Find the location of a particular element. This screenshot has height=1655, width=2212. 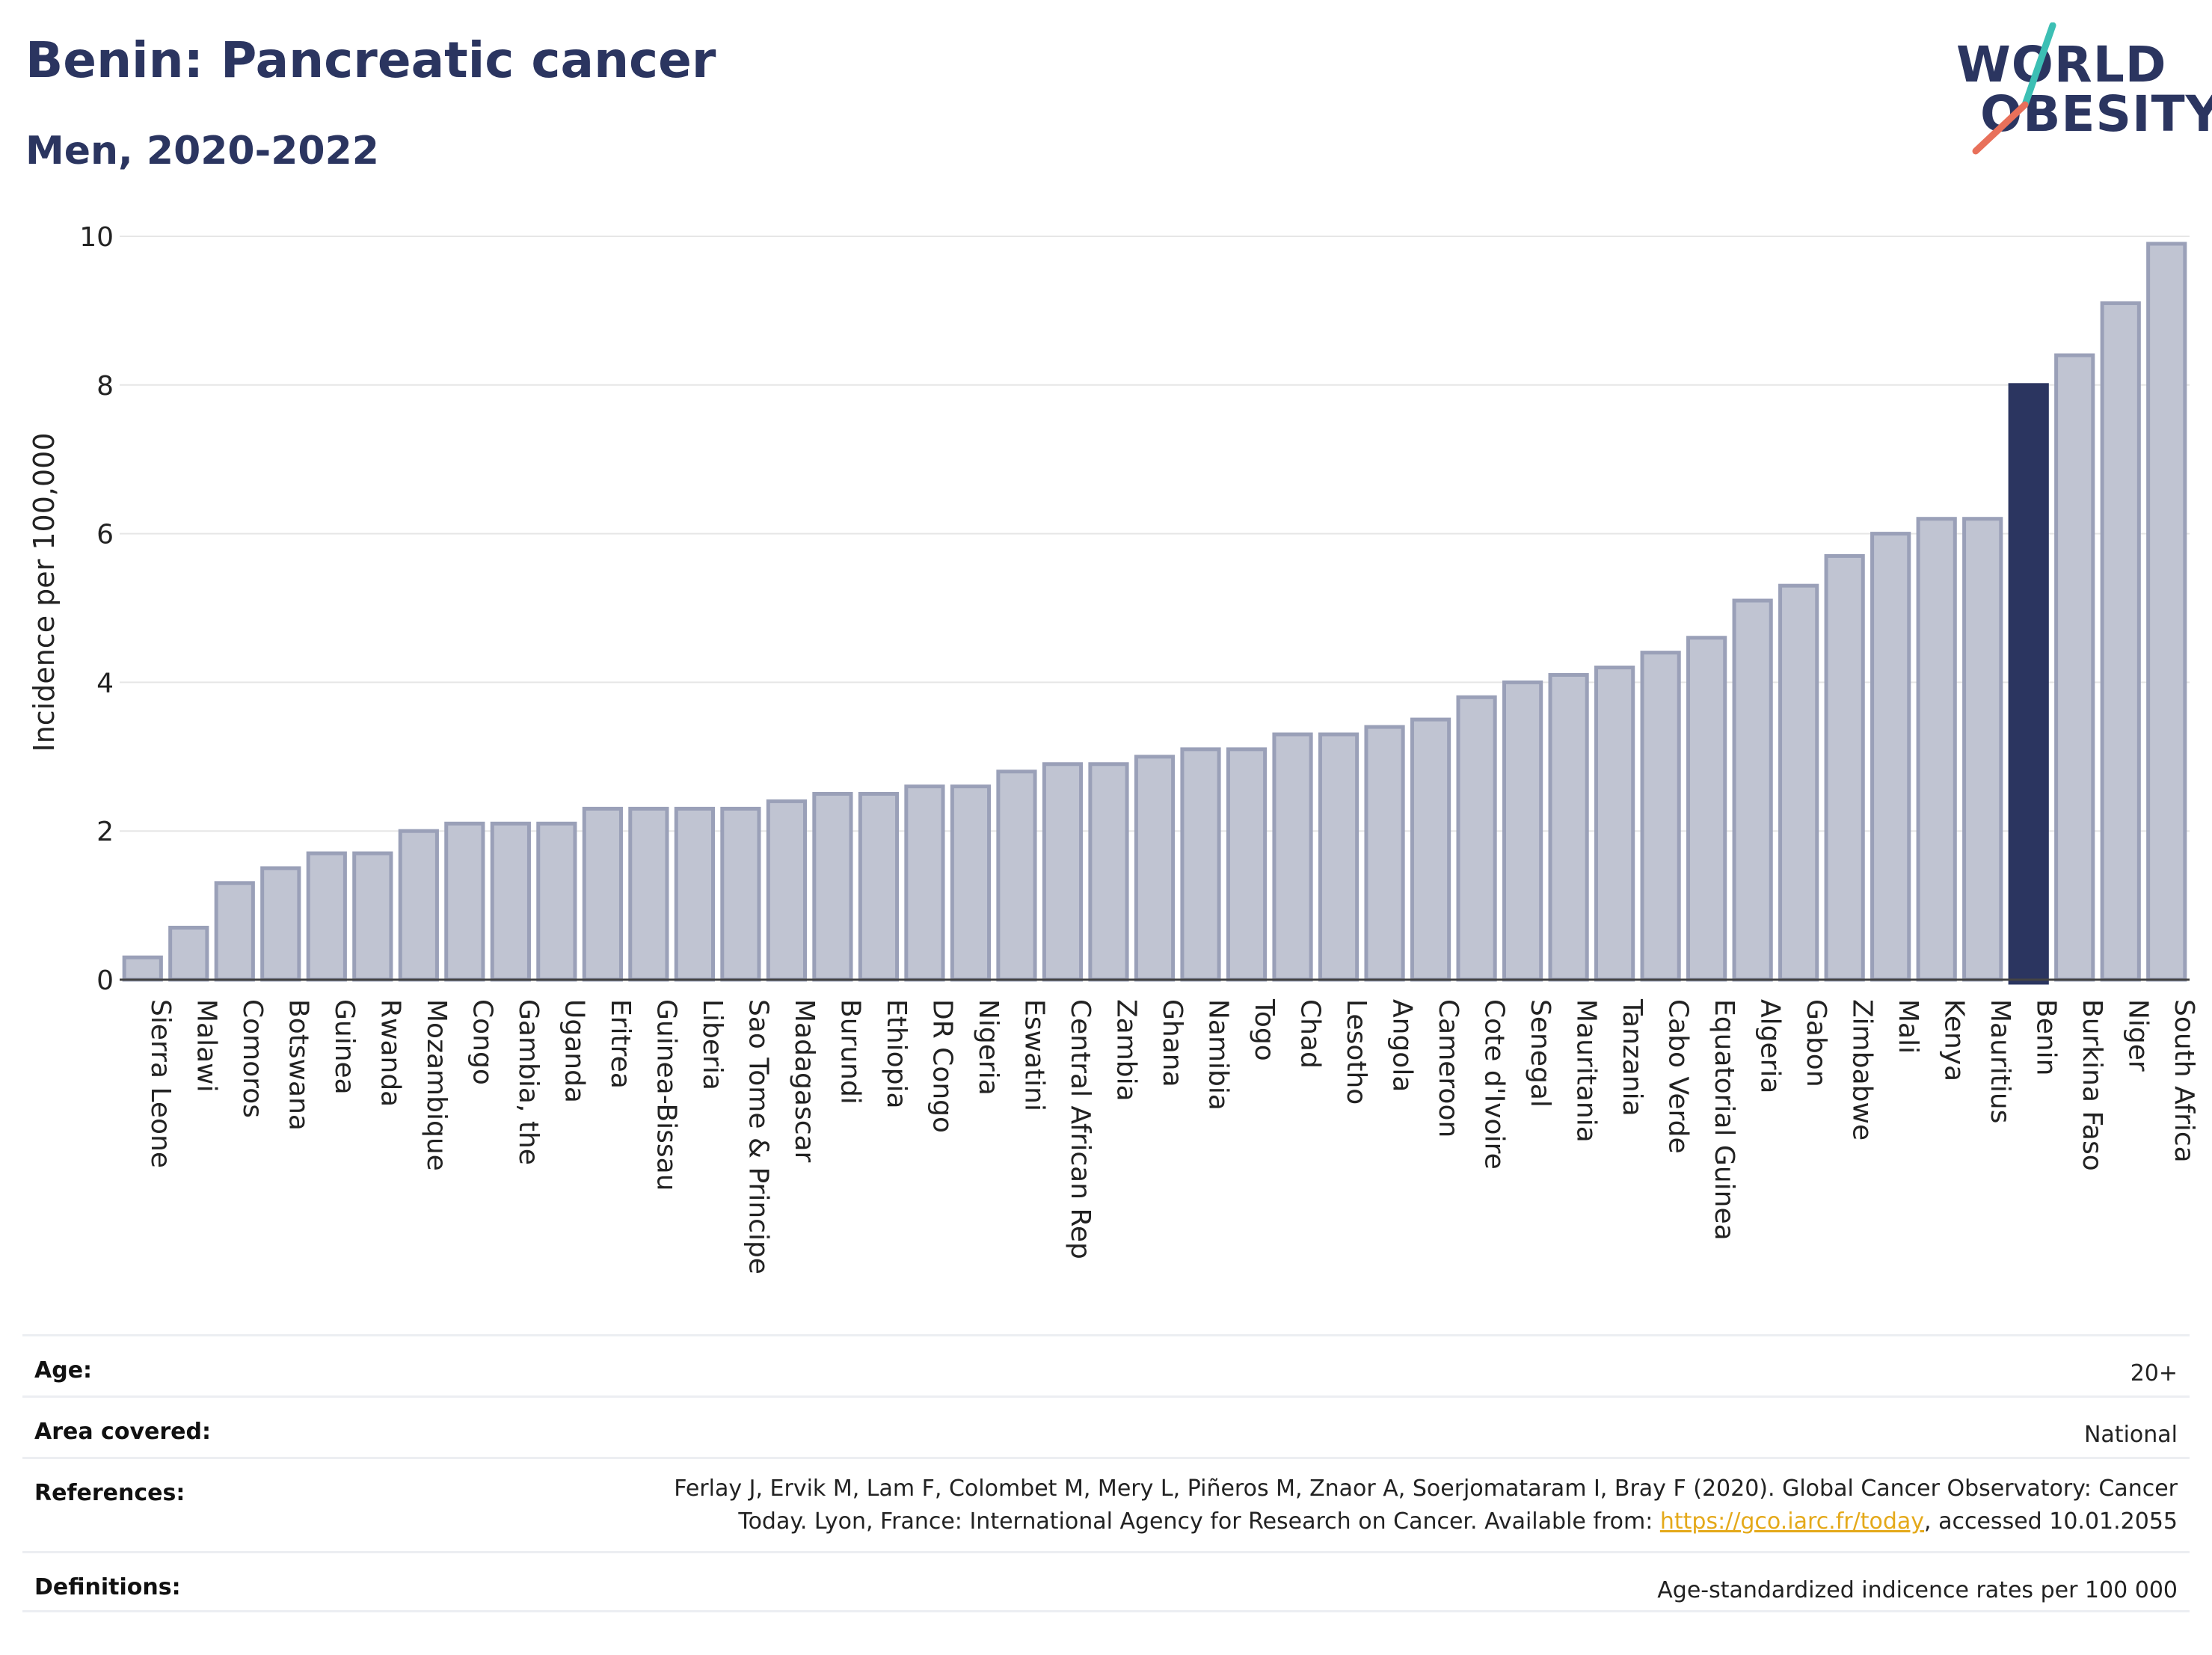

x-tick-label: Burundi is located at coordinates (850, 1052).